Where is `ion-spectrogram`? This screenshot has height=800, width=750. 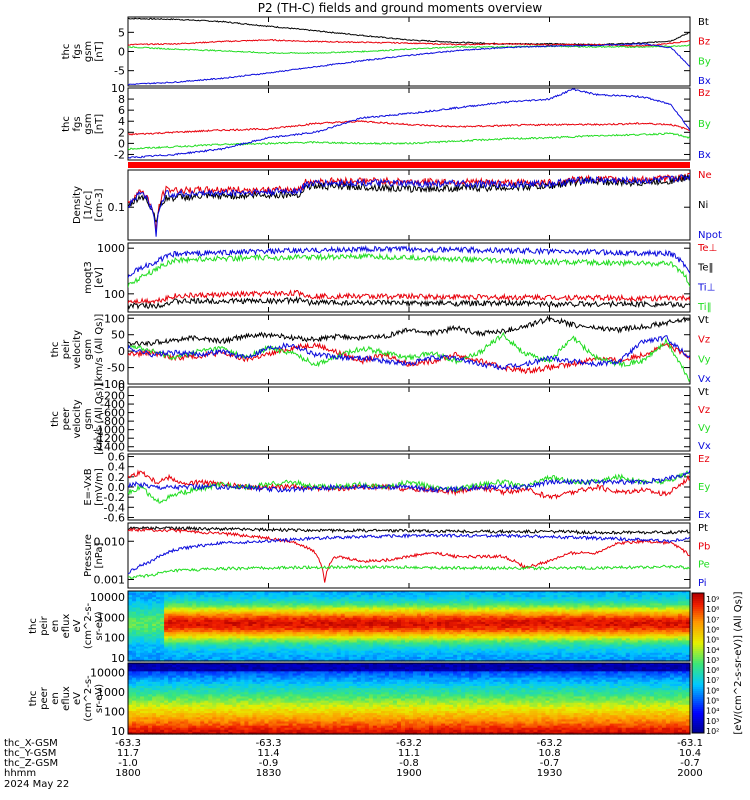
ion-spectrogram is located at coordinates (409, 626).